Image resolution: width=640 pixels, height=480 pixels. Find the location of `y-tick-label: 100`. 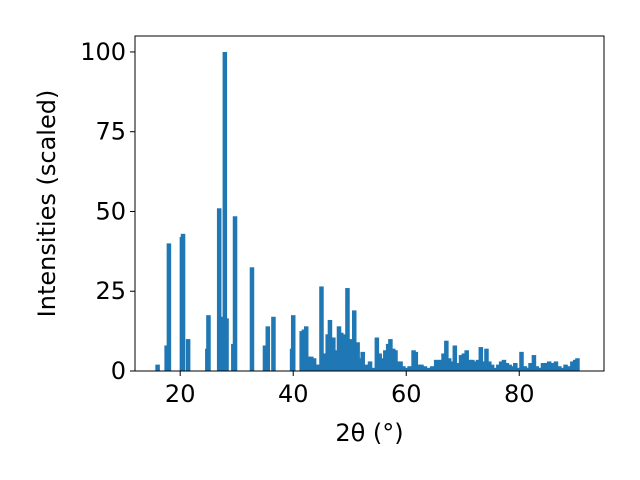

y-tick-label: 100 is located at coordinates (103, 52).